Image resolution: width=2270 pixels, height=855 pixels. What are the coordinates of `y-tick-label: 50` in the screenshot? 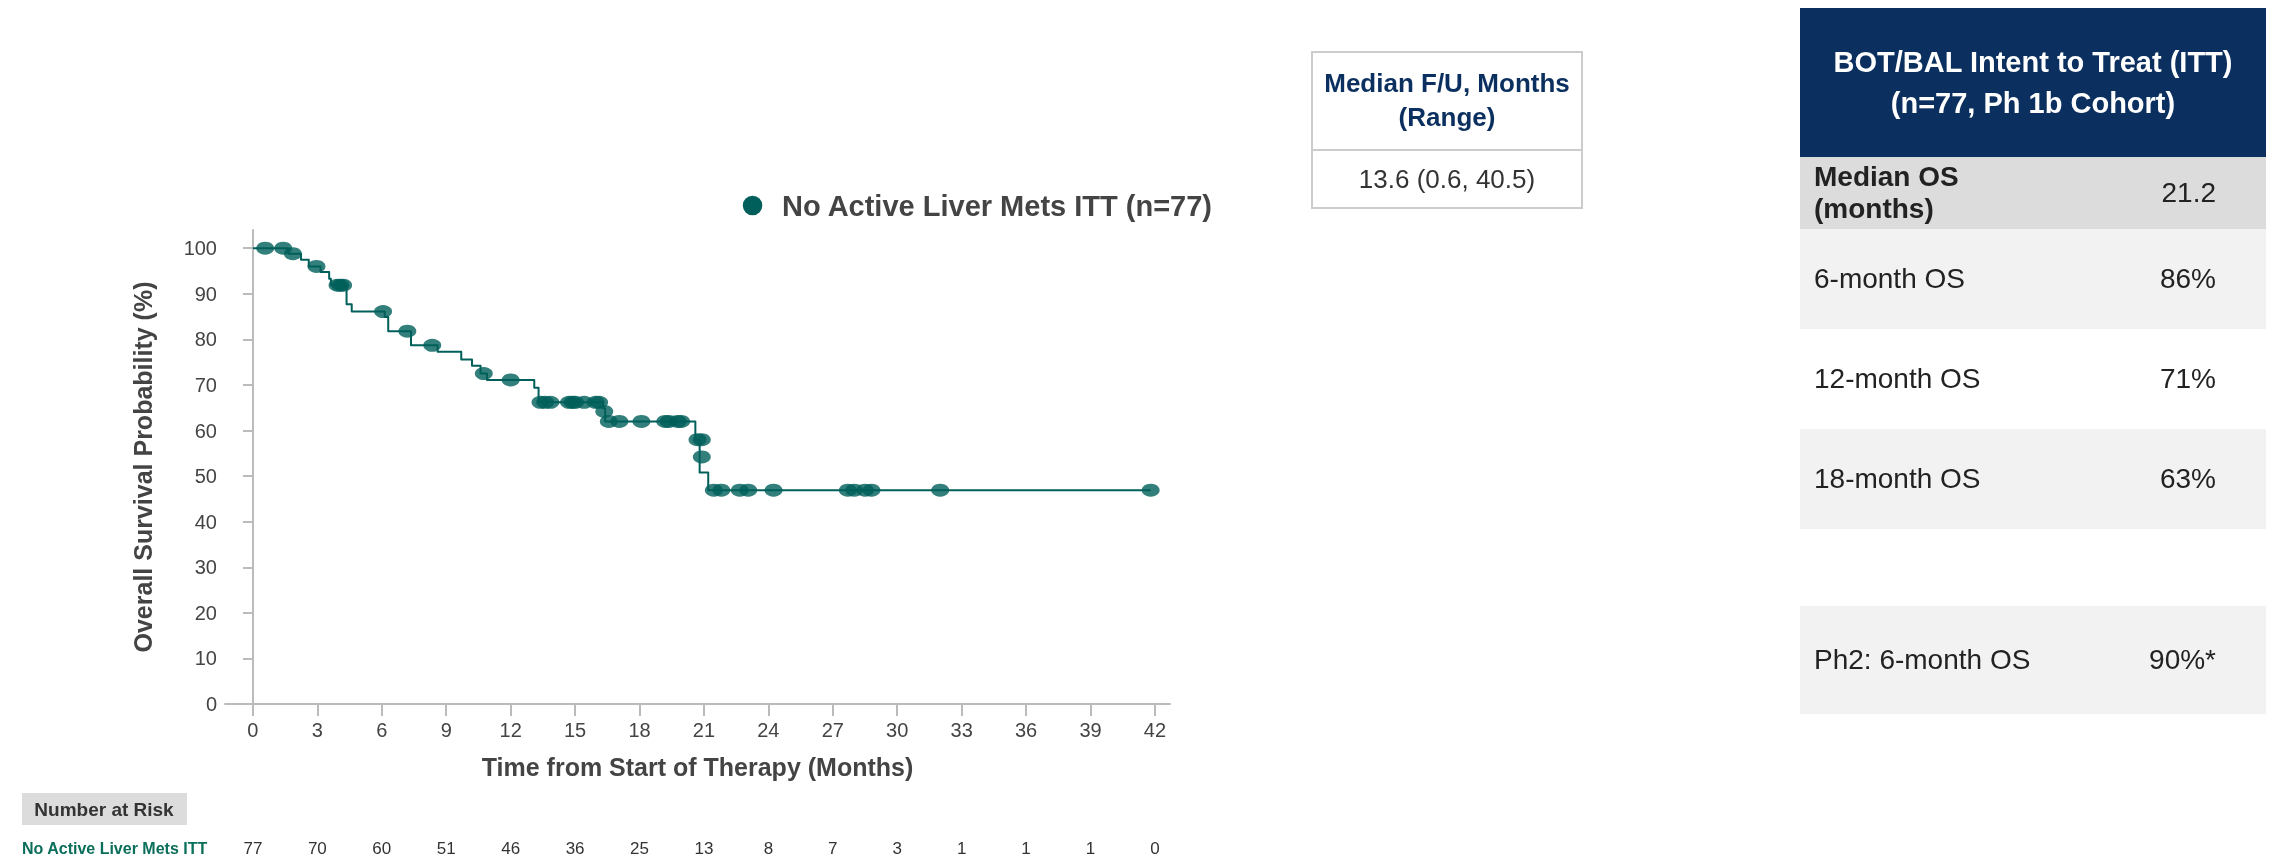 It's located at (205, 476).